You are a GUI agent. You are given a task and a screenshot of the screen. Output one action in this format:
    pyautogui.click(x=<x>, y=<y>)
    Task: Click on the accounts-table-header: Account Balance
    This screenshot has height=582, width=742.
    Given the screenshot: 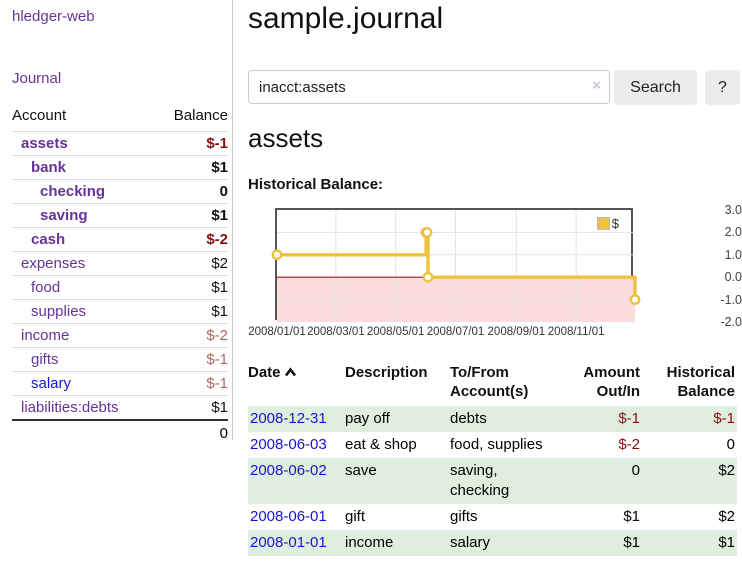 What is the action you would take?
    pyautogui.click(x=120, y=117)
    